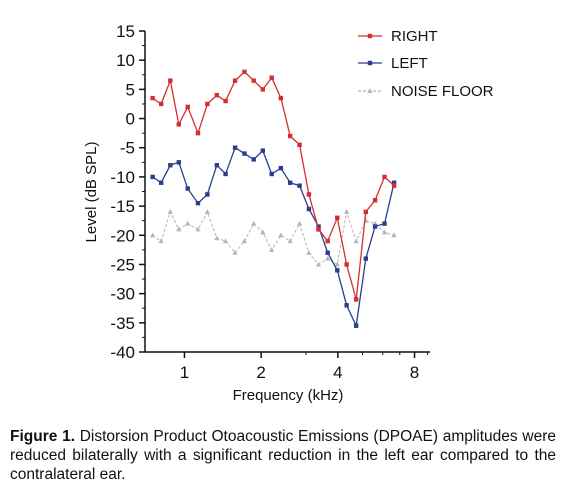 The width and height of the screenshot is (568, 494). What do you see at coordinates (414, 372) in the screenshot?
I see `x-tick-label: 8` at bounding box center [414, 372].